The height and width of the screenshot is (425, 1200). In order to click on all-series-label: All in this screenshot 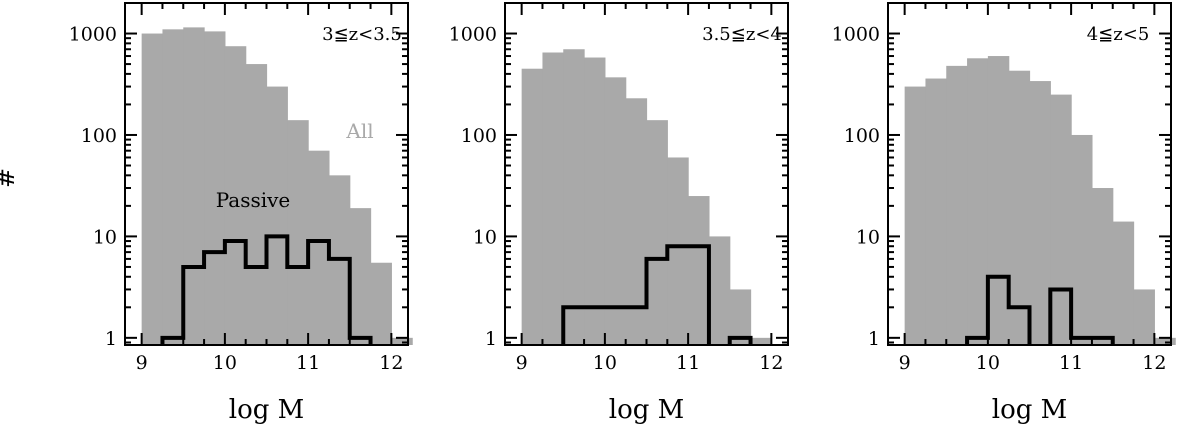, I will do `click(359, 131)`.